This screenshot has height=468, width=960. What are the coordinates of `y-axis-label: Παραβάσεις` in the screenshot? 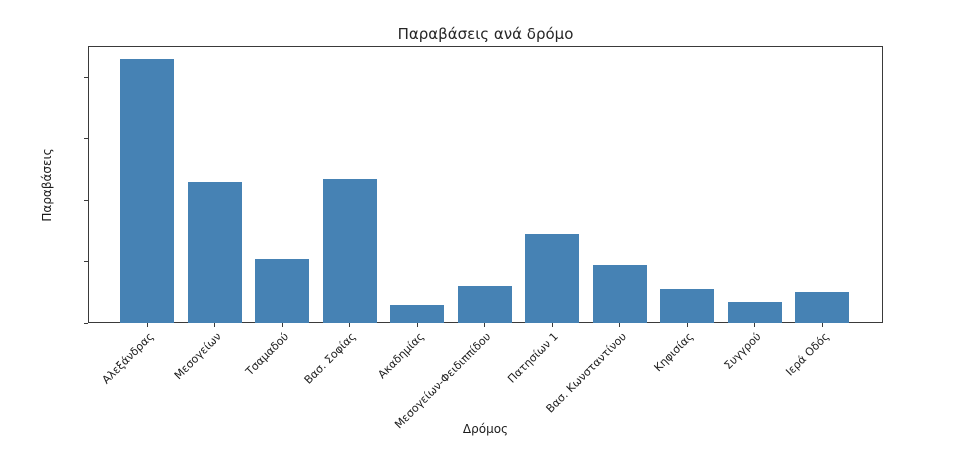 It's located at (47, 185).